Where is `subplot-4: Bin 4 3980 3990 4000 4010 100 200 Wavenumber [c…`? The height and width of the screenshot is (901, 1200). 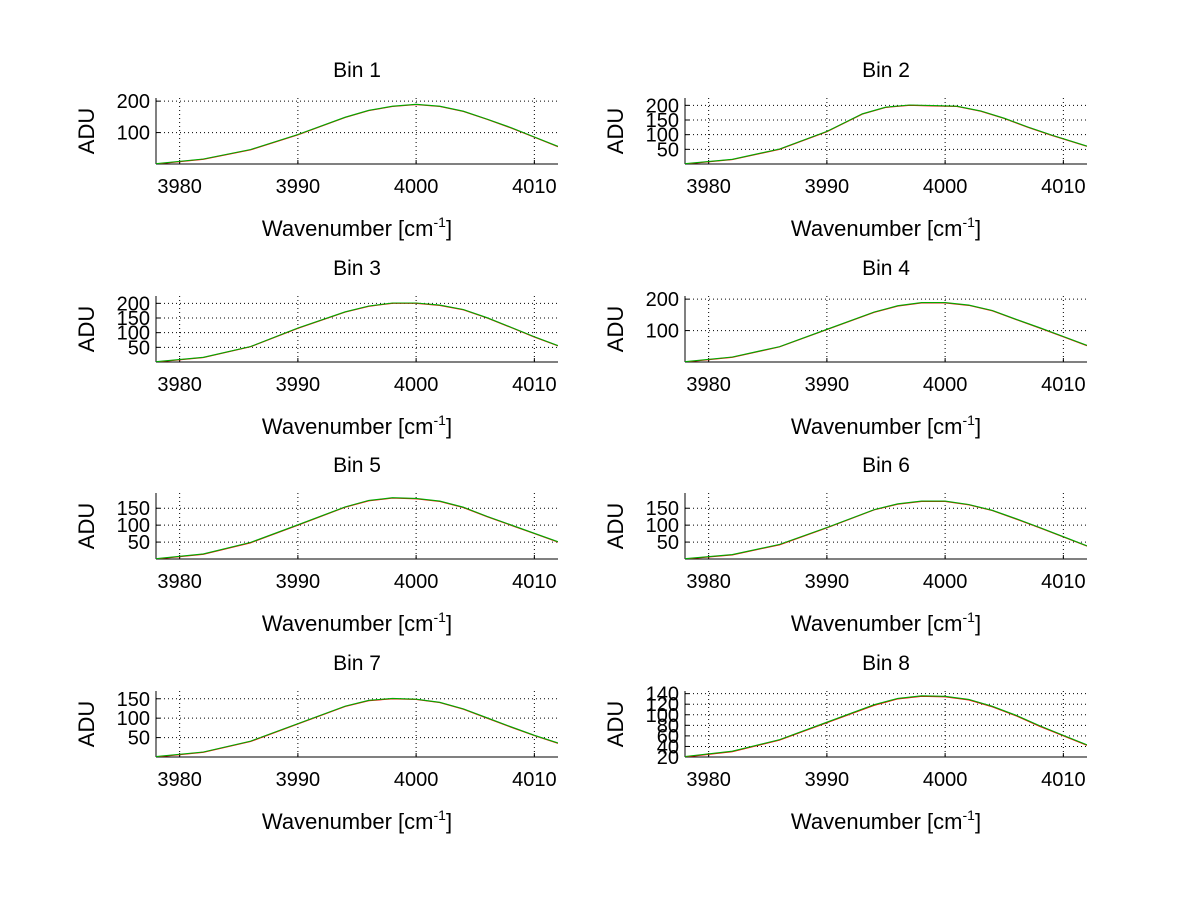 subplot-4: Bin 4 3980 3990 4000 4010 100 200 Wavenumber [c… is located at coordinates (845, 348).